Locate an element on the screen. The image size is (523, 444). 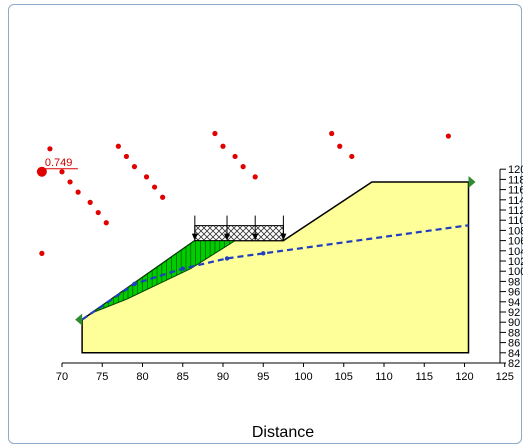
x-tick-label: 80 is located at coordinates (142, 377).